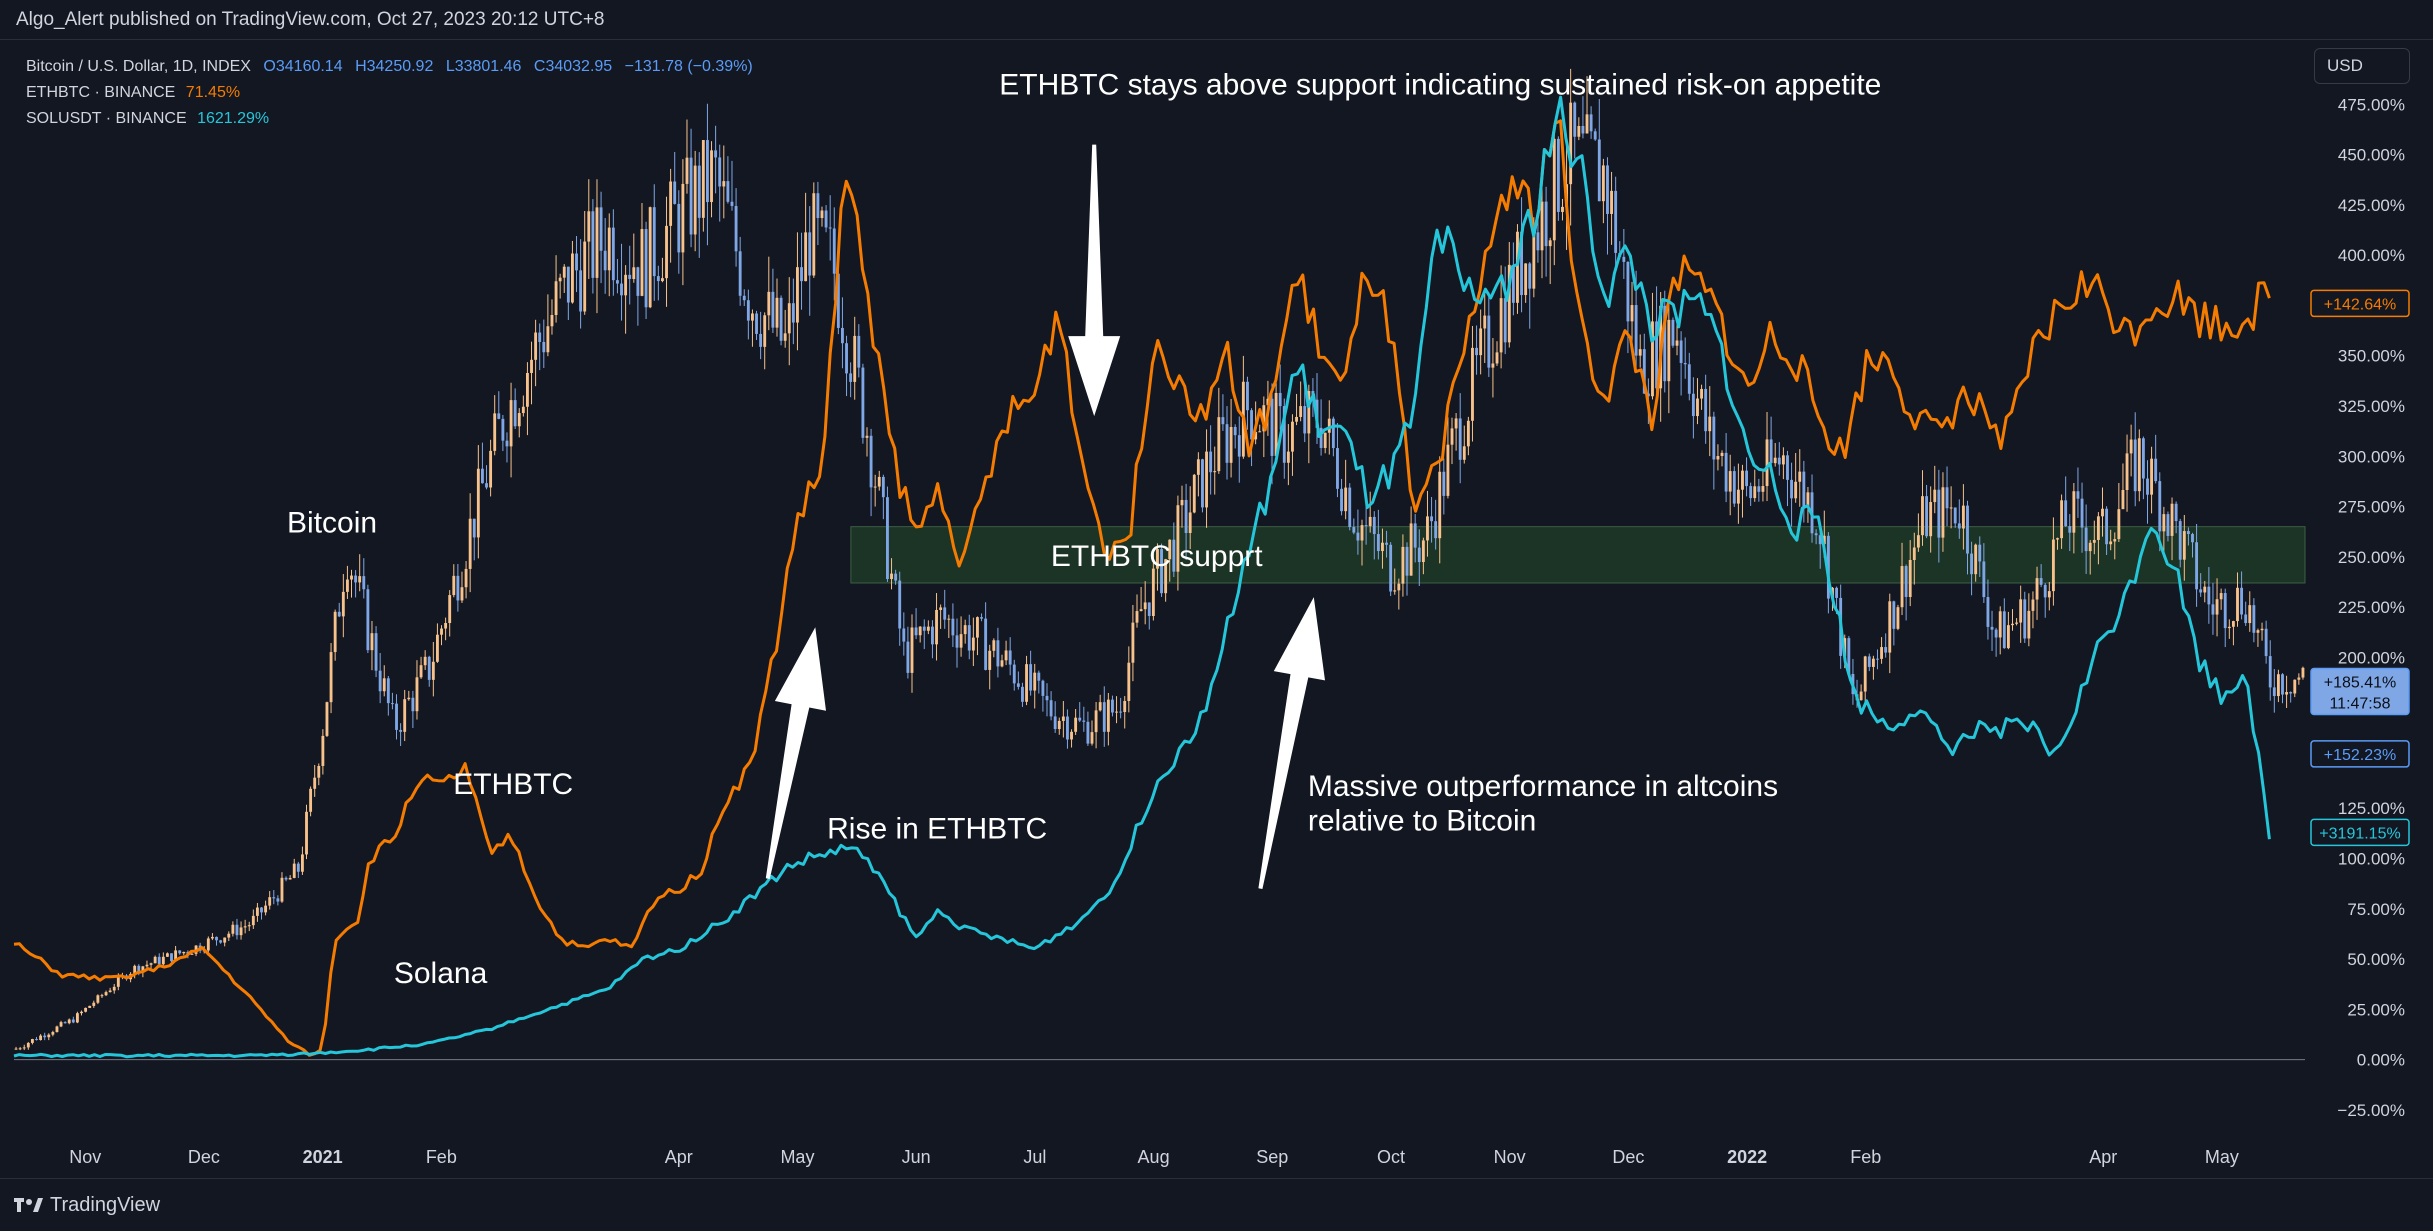 The image size is (2433, 1231). What do you see at coordinates (483, 66) in the screenshot?
I see `legend-low: L33801.46` at bounding box center [483, 66].